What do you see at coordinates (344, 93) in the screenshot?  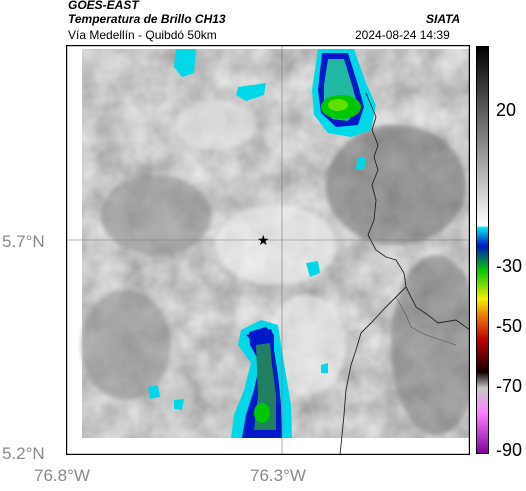 I see `cold-cloud-north` at bounding box center [344, 93].